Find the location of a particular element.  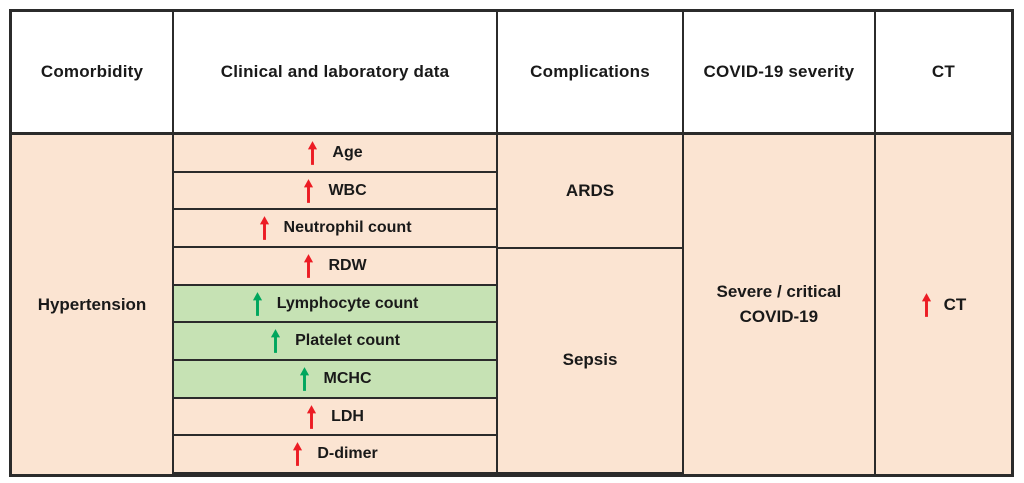

clinical-row-label: Platelet count is located at coordinates (347, 341).